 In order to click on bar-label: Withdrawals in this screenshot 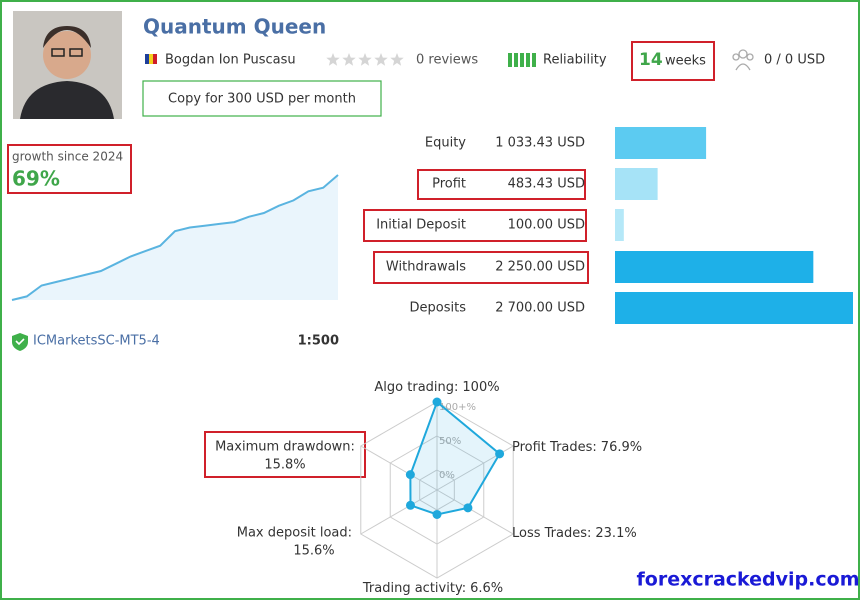, I will do `click(426, 267)`.